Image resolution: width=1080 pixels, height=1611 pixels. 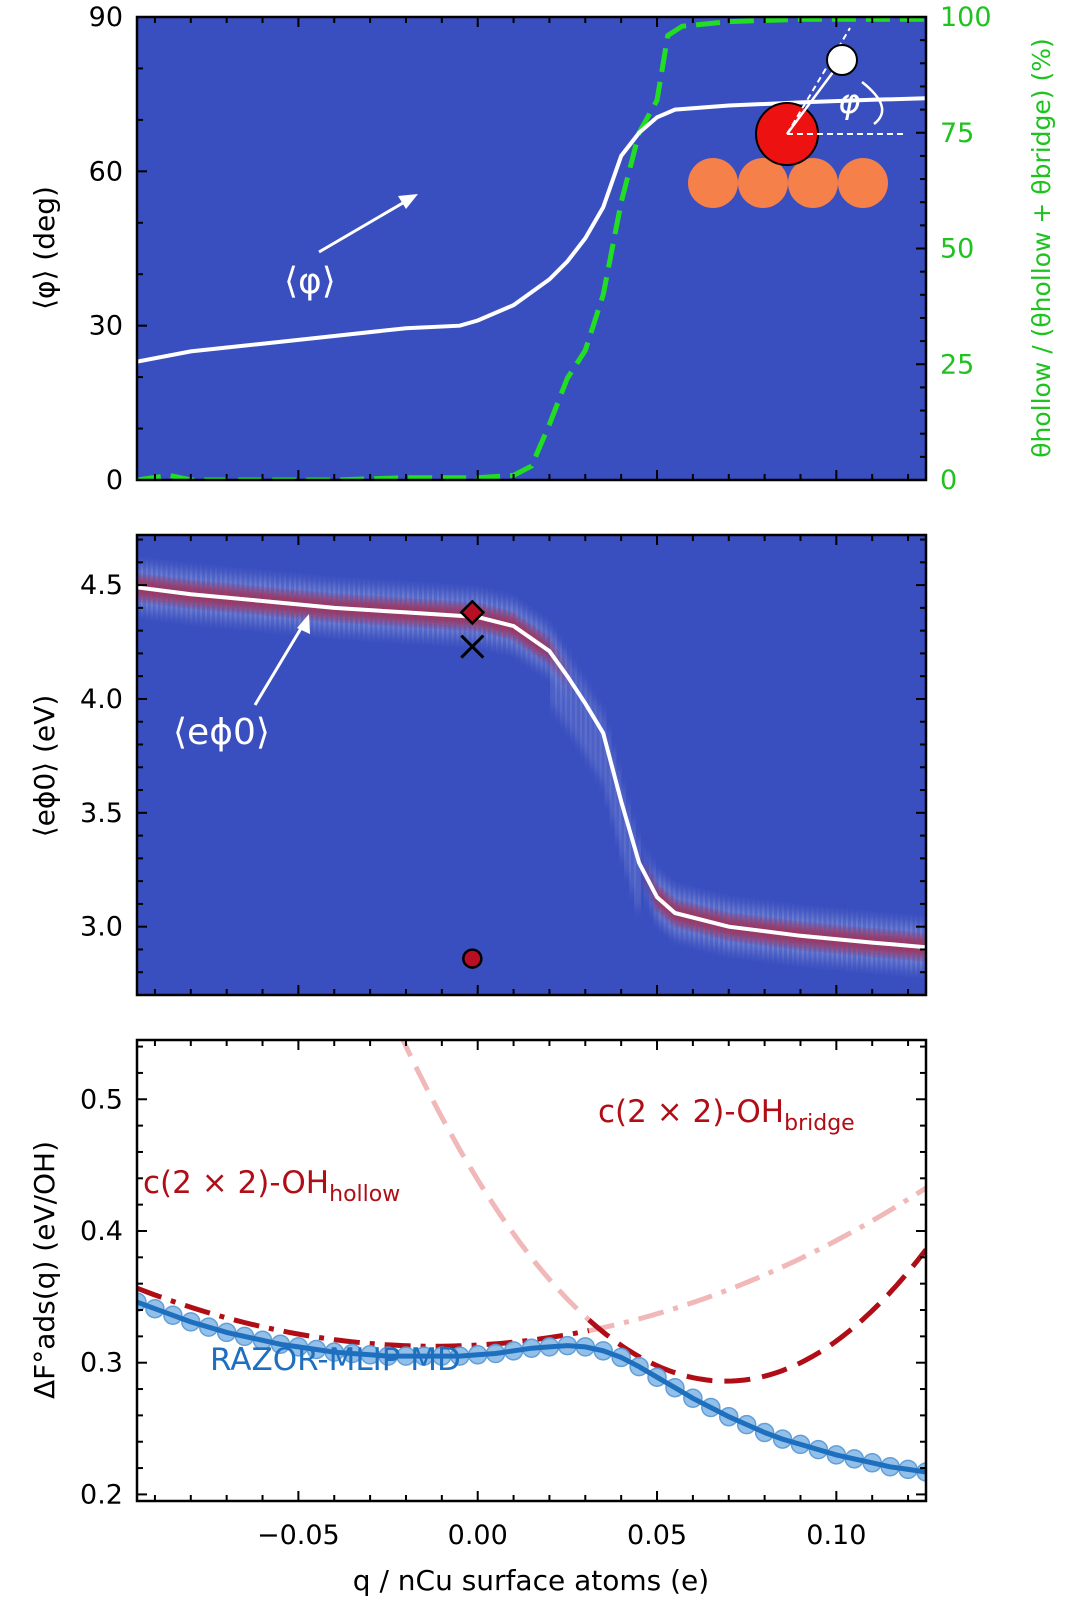 I want to click on mean-workfunction-arrow, so click(x=279, y=665).